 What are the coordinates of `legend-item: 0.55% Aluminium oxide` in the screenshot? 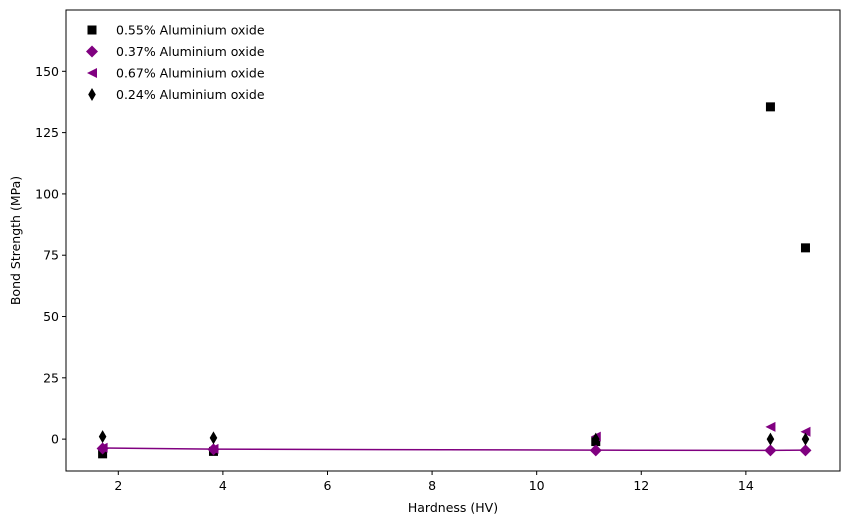 It's located at (176, 30).